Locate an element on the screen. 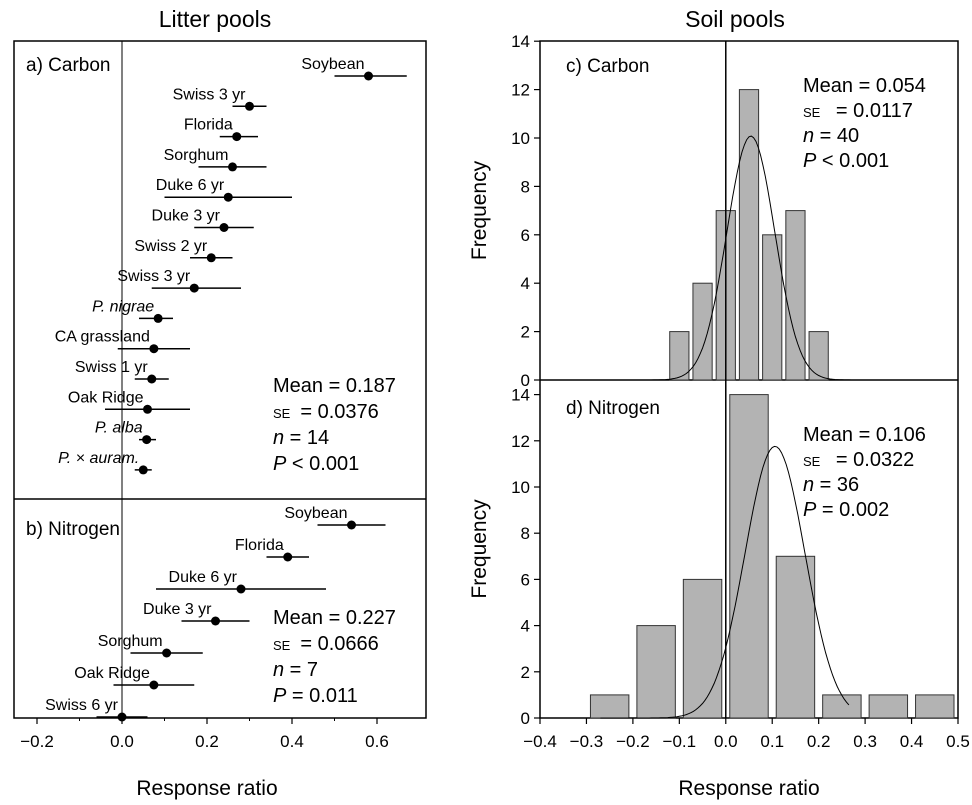  carbon-litter-study-label: P. nigrae is located at coordinates (123, 306).